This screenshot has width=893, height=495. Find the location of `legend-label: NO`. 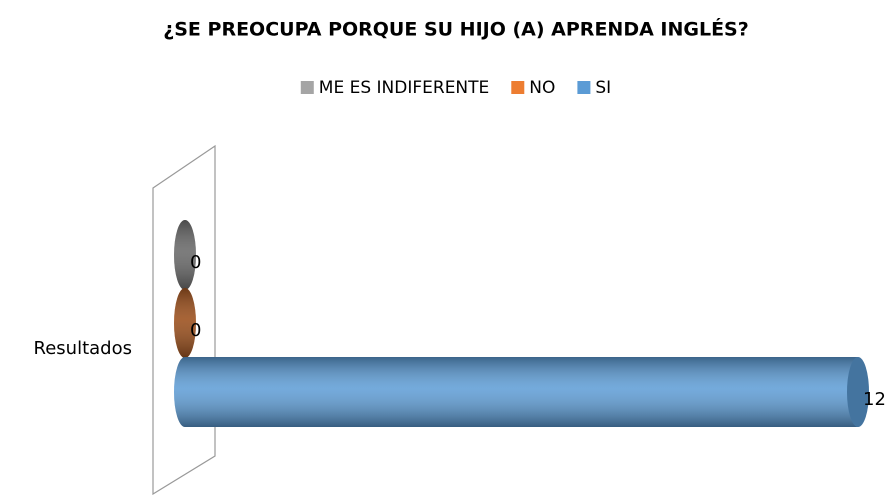

legend-label: NO is located at coordinates (542, 88).